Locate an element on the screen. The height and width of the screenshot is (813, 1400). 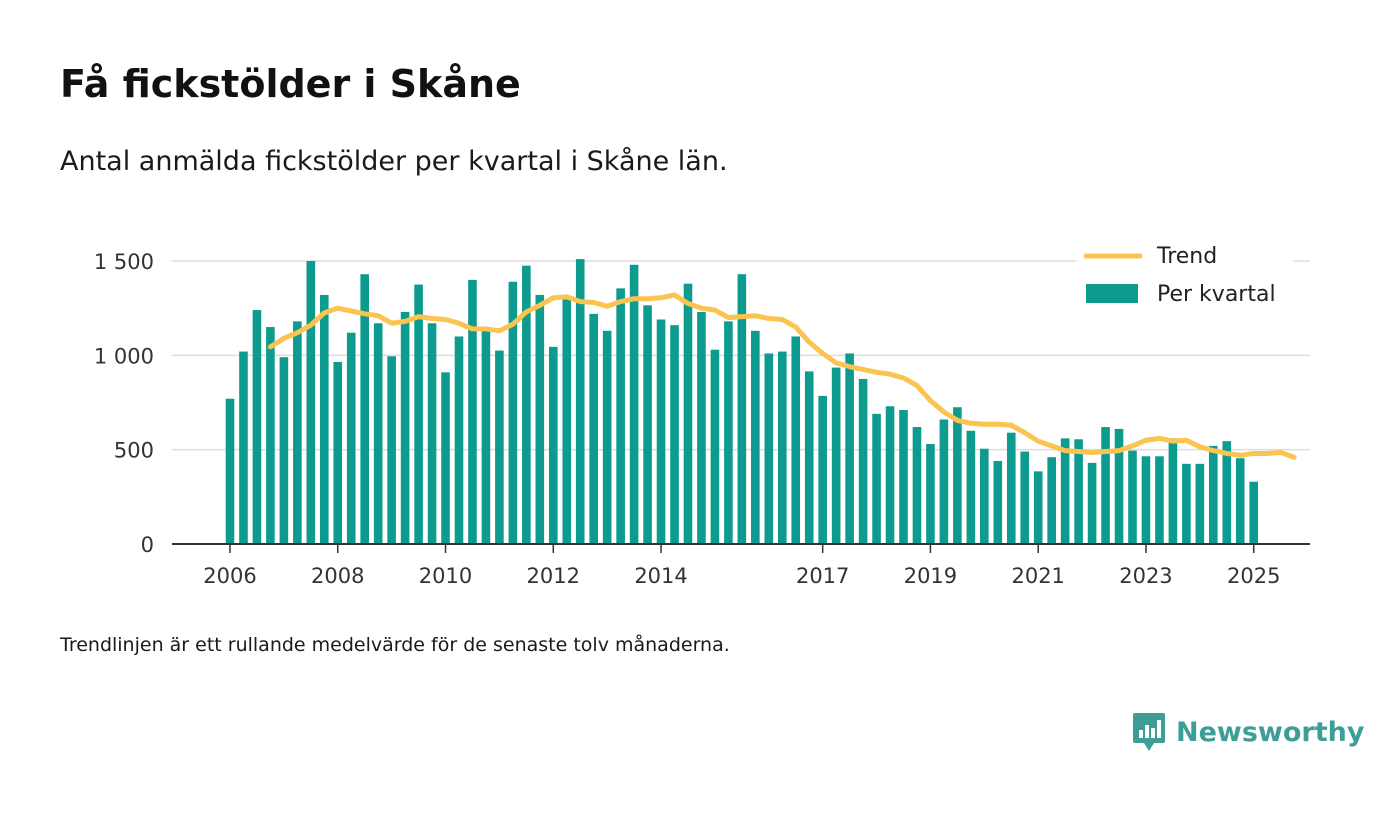
y-tick-label: 1 500 is located at coordinates (124, 262).